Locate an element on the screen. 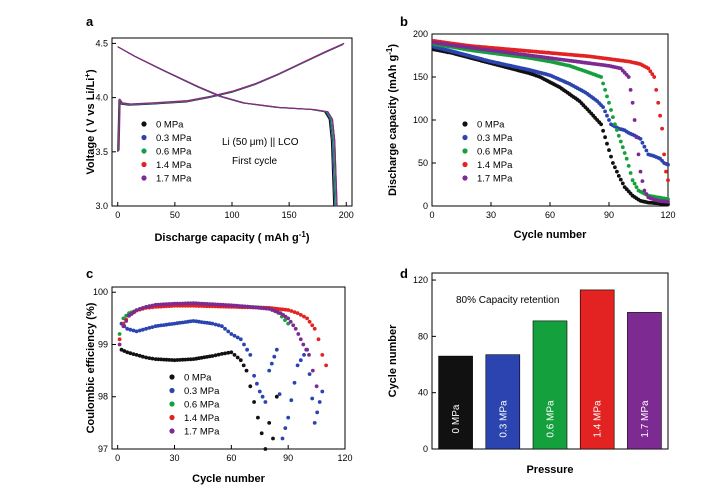 The width and height of the screenshot is (721, 488). bar-label-1: 0.3 MPa is located at coordinates (503, 419).